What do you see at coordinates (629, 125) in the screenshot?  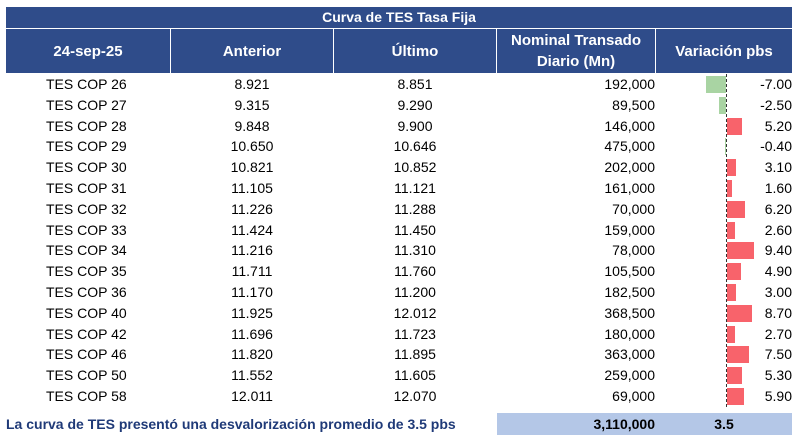 I see `nominal-value: 146,000` at bounding box center [629, 125].